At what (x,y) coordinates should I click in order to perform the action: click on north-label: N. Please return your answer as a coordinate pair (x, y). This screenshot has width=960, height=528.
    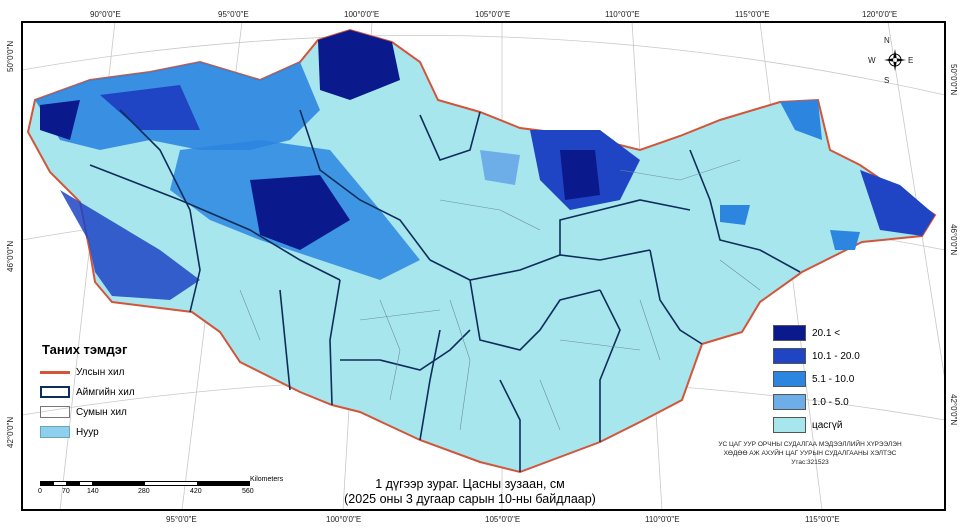
    Looking at the image, I should click on (887, 40).